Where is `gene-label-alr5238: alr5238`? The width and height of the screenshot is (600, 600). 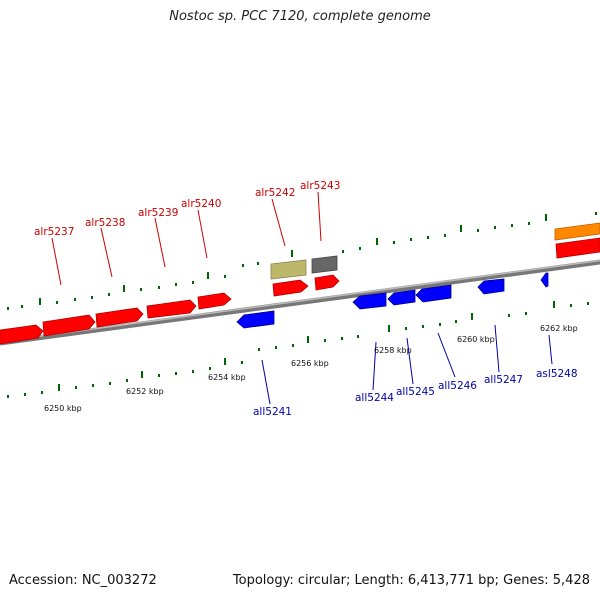 gene-label-alr5238: alr5238 is located at coordinates (105, 223).